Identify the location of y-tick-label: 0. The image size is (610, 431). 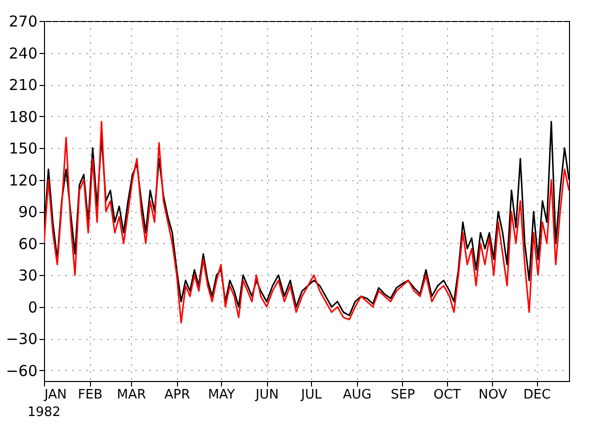
(33, 307).